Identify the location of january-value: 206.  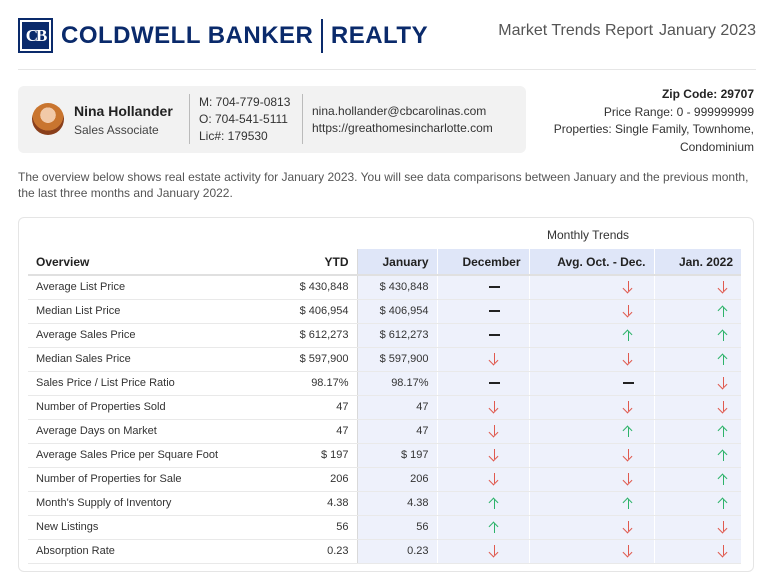
(397, 479).